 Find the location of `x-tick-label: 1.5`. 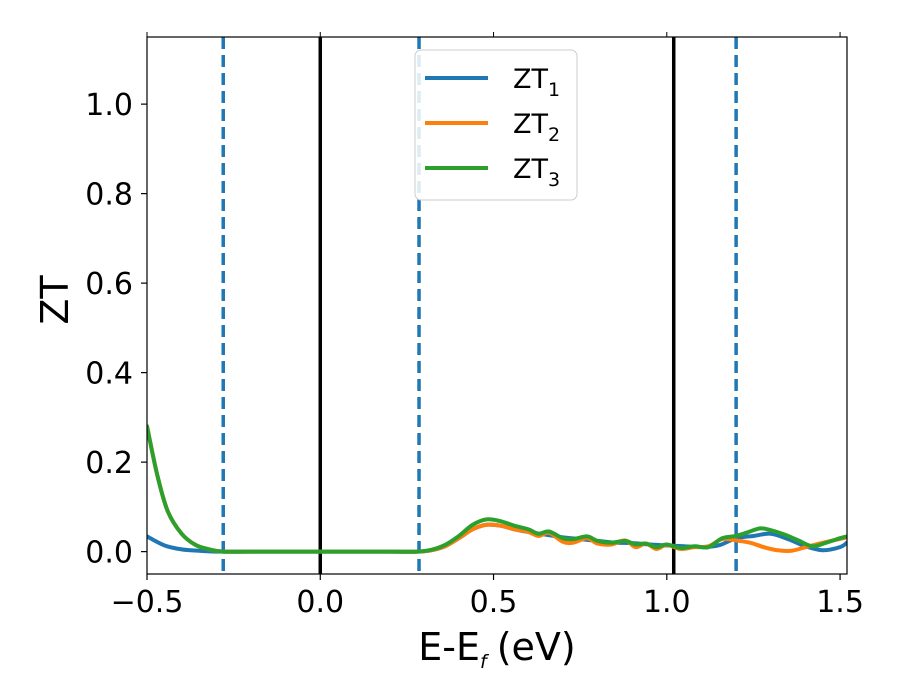

x-tick-label: 1.5 is located at coordinates (840, 602).